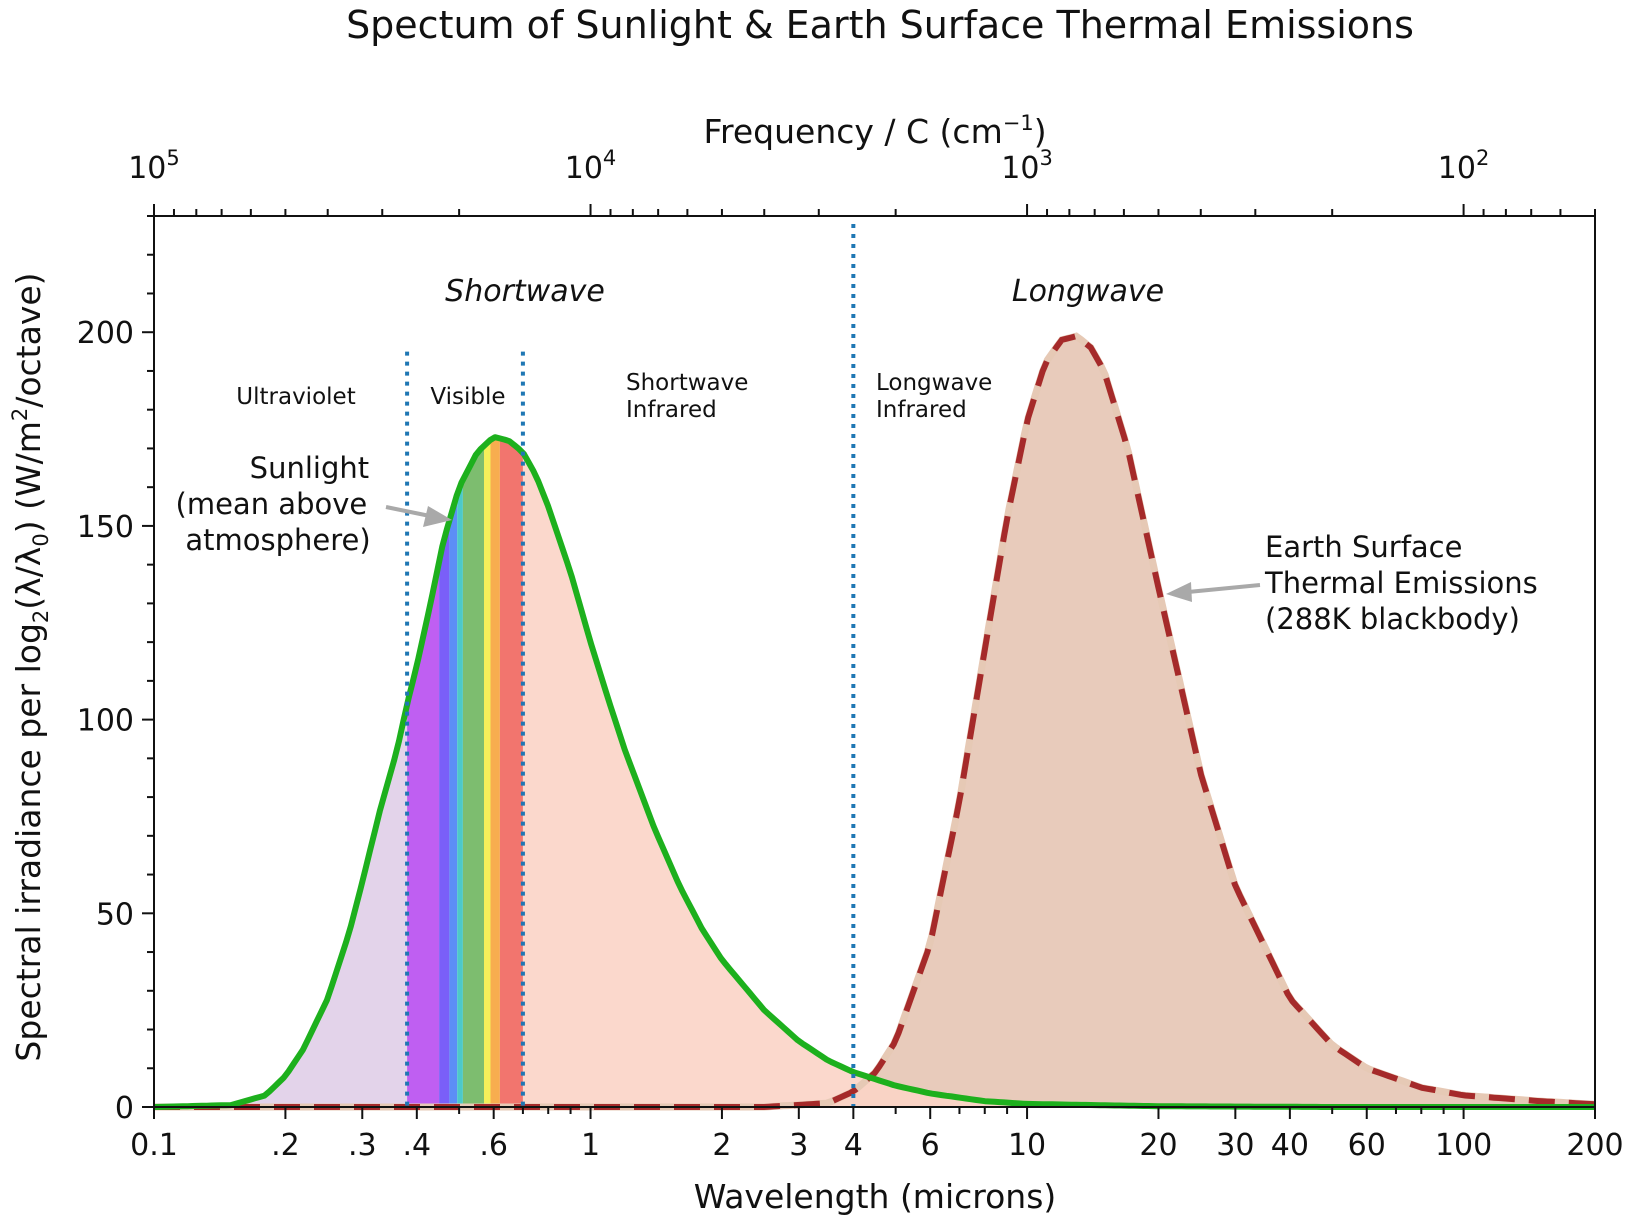 The image size is (1629, 1222). What do you see at coordinates (590, 1145) in the screenshot?
I see `x-tick-label: 1` at bounding box center [590, 1145].